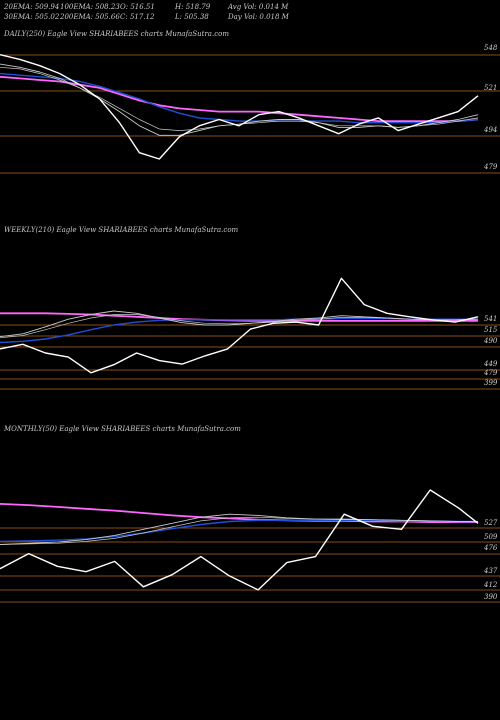  What do you see at coordinates (491, 330) in the screenshot?
I see `tick-label: 515` at bounding box center [491, 330].